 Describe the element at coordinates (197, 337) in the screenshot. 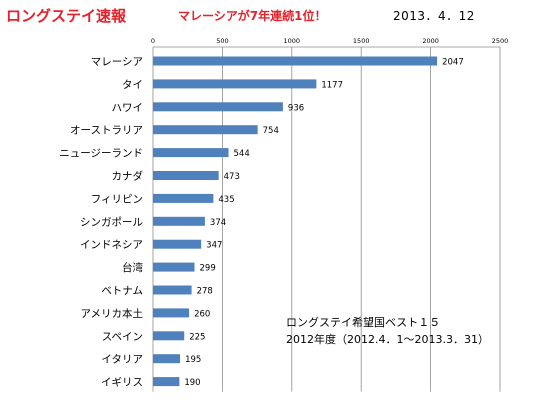

I see `data-label: 225` at that location.